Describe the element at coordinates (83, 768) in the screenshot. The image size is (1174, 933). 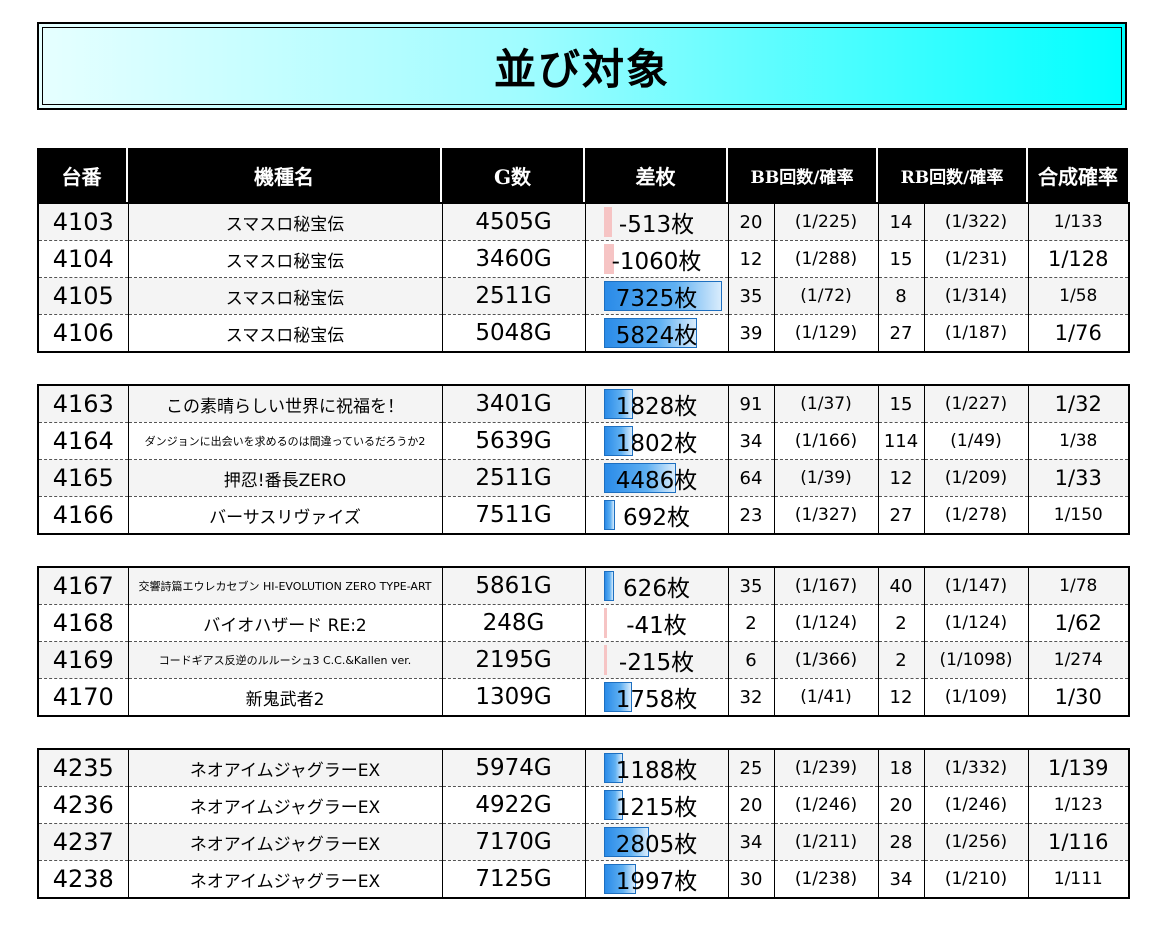
I see `machine-number: 4235` at that location.